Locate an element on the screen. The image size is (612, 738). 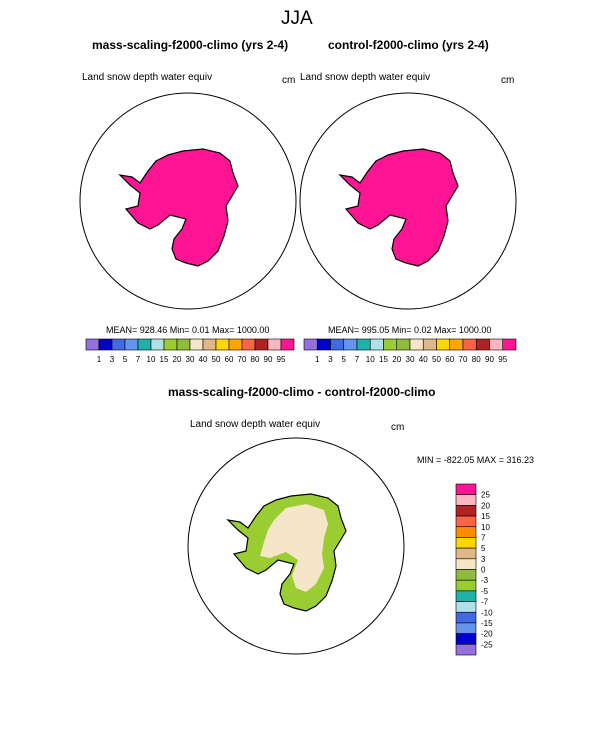
panel1-colorbar: 1 3 5 7 10 15 20 30 40 50 60 70 80 90 95 is located at coordinates (190, 351).